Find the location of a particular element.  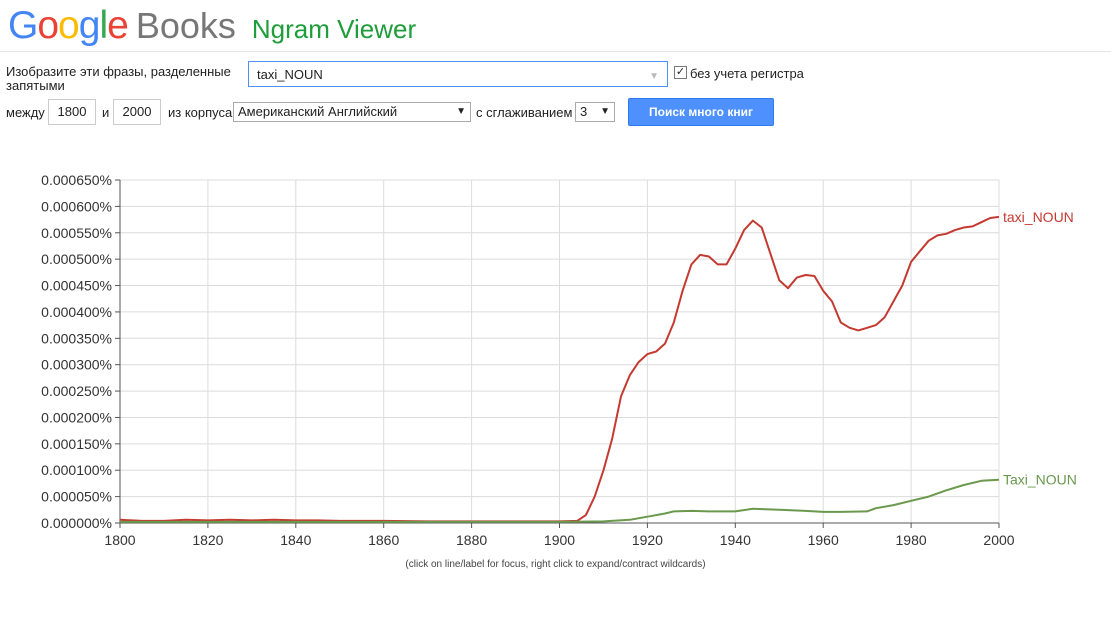

google-logo: Google is located at coordinates (68, 26).